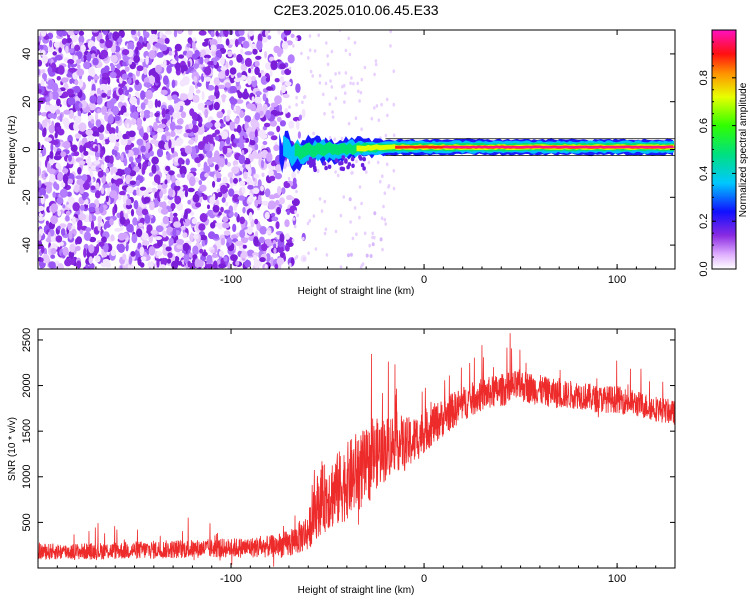  Describe the element at coordinates (704, 268) in the screenshot. I see `colorbar-tick-label: 0.0` at that location.